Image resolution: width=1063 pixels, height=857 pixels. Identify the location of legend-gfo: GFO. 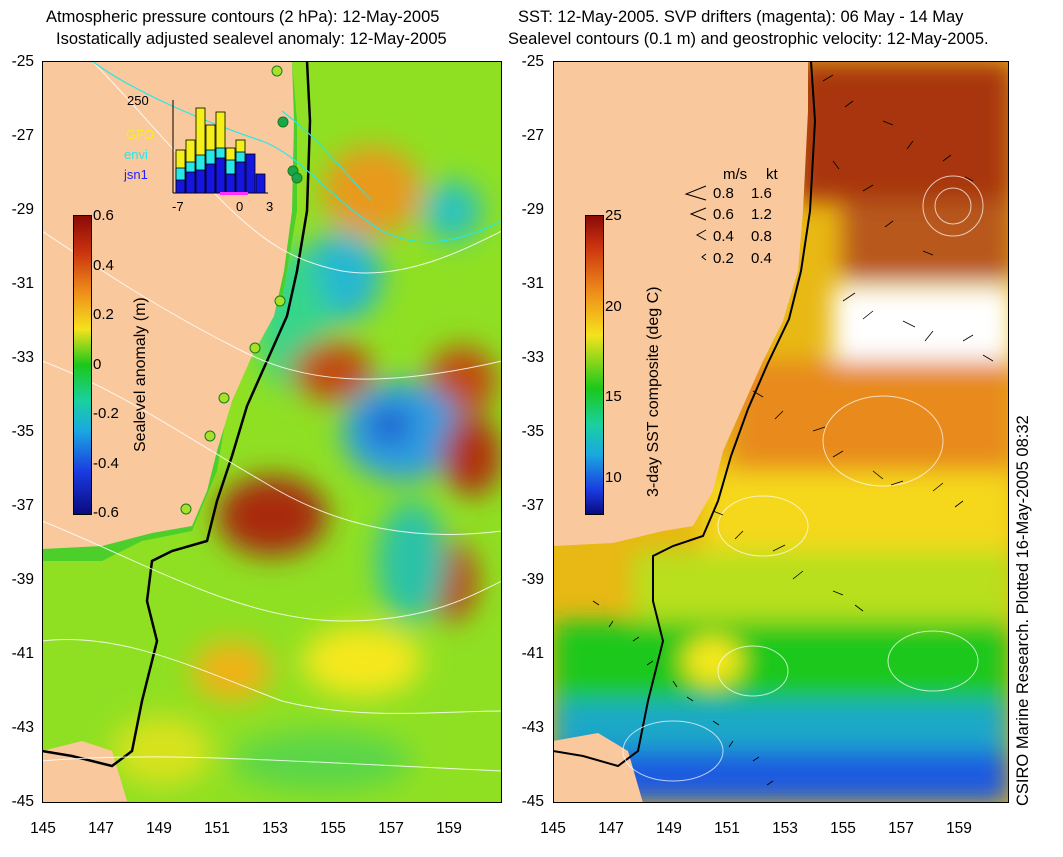
(140, 134).